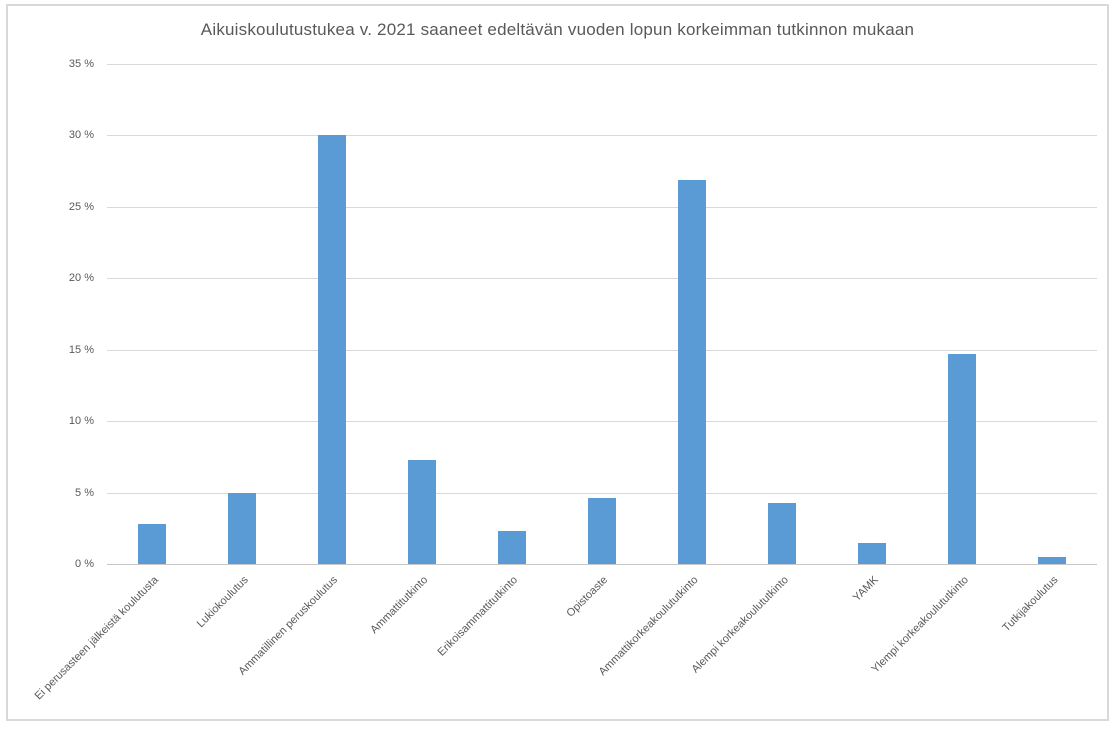 The width and height of the screenshot is (1116, 732). I want to click on x-axis-tick-label: Tutkijakoulutus, so click(1030, 604).